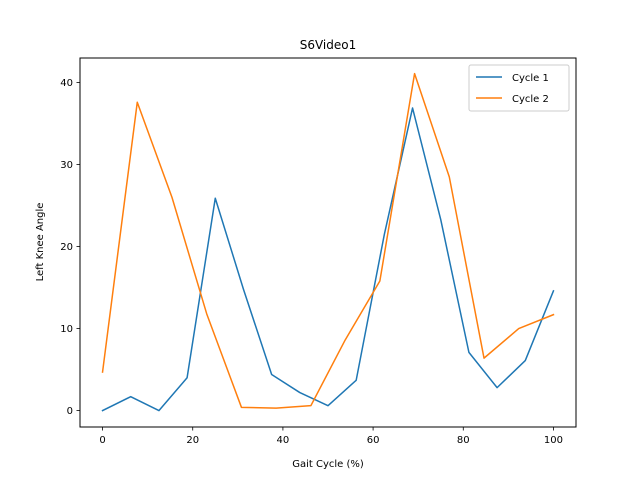 This screenshot has height=480, width=640. Describe the element at coordinates (328, 45) in the screenshot. I see `chart-title: S6Video1` at that location.